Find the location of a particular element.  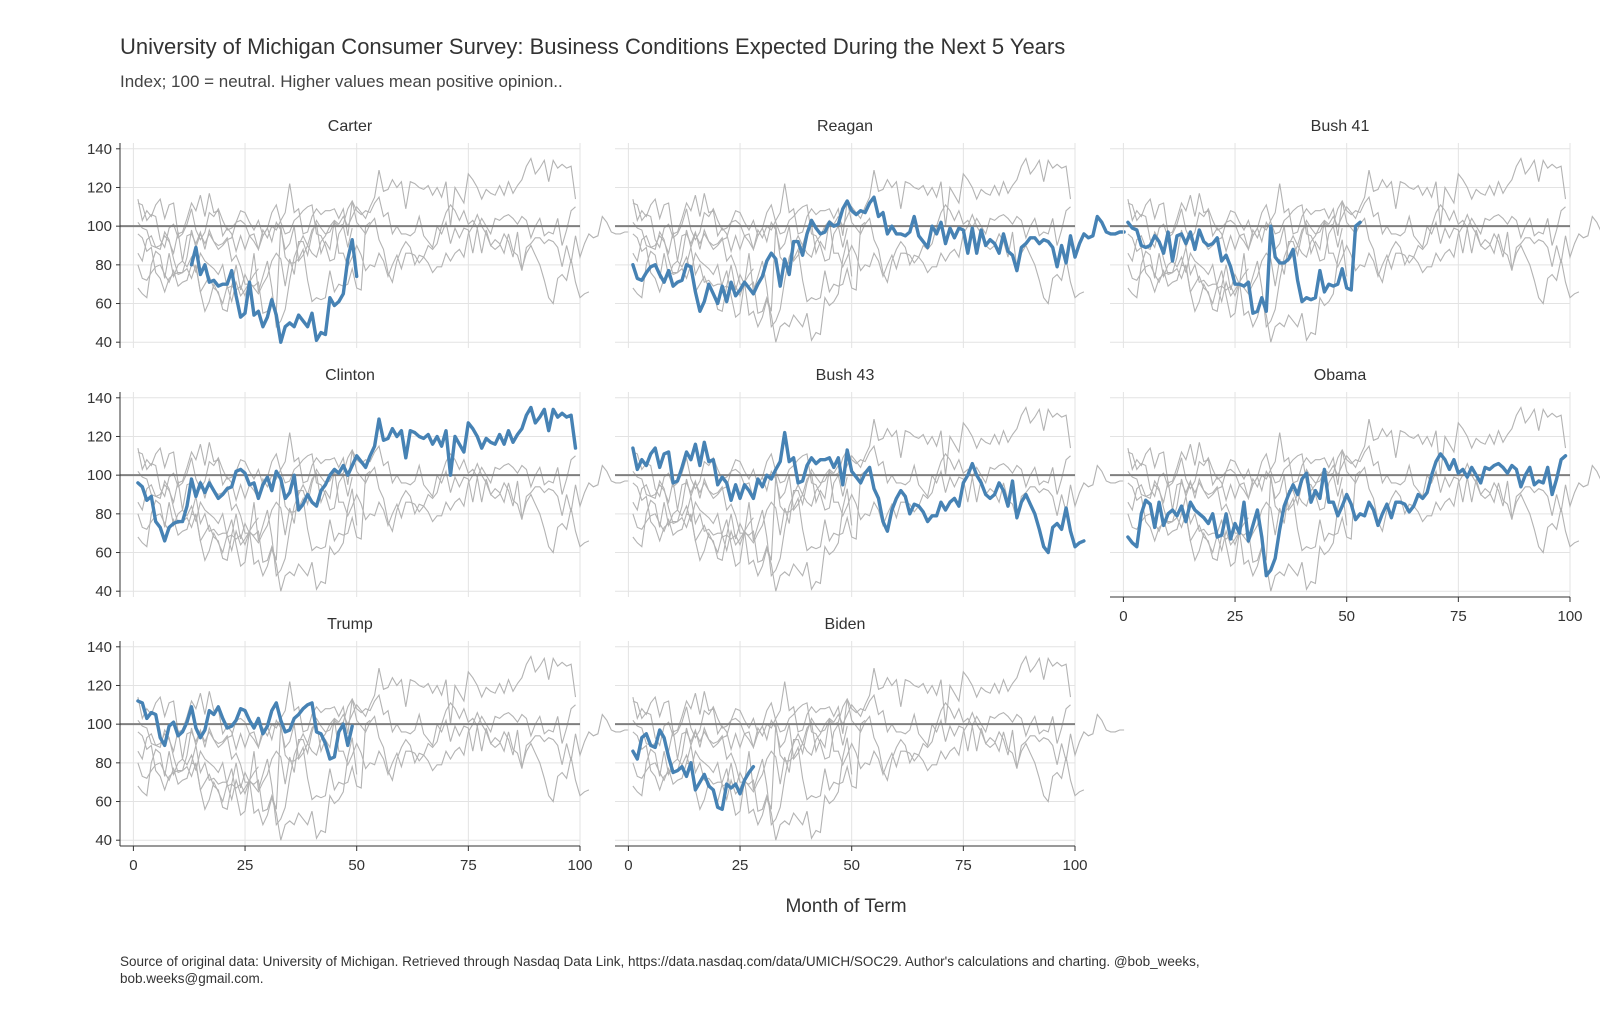

series-line-obama is located at coordinates (1347, 515).